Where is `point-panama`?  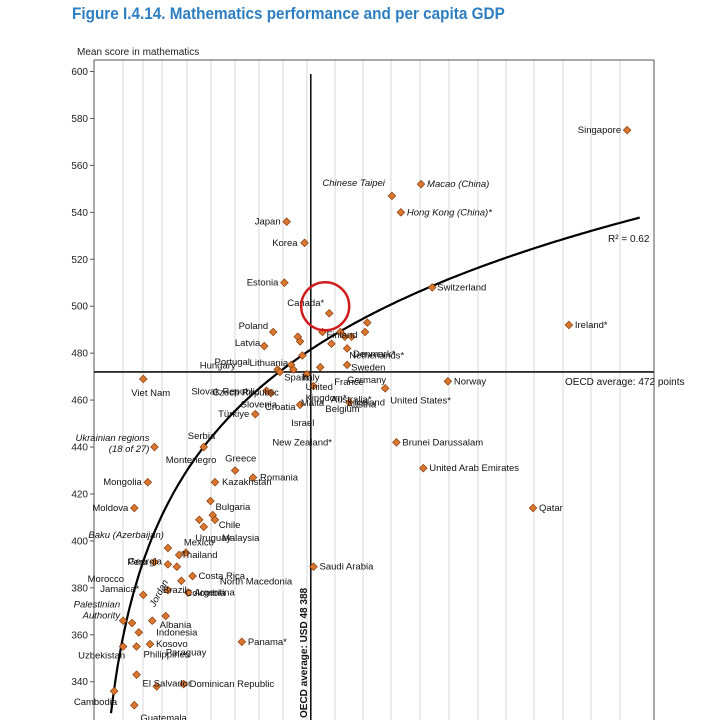
point-panama is located at coordinates (242, 642).